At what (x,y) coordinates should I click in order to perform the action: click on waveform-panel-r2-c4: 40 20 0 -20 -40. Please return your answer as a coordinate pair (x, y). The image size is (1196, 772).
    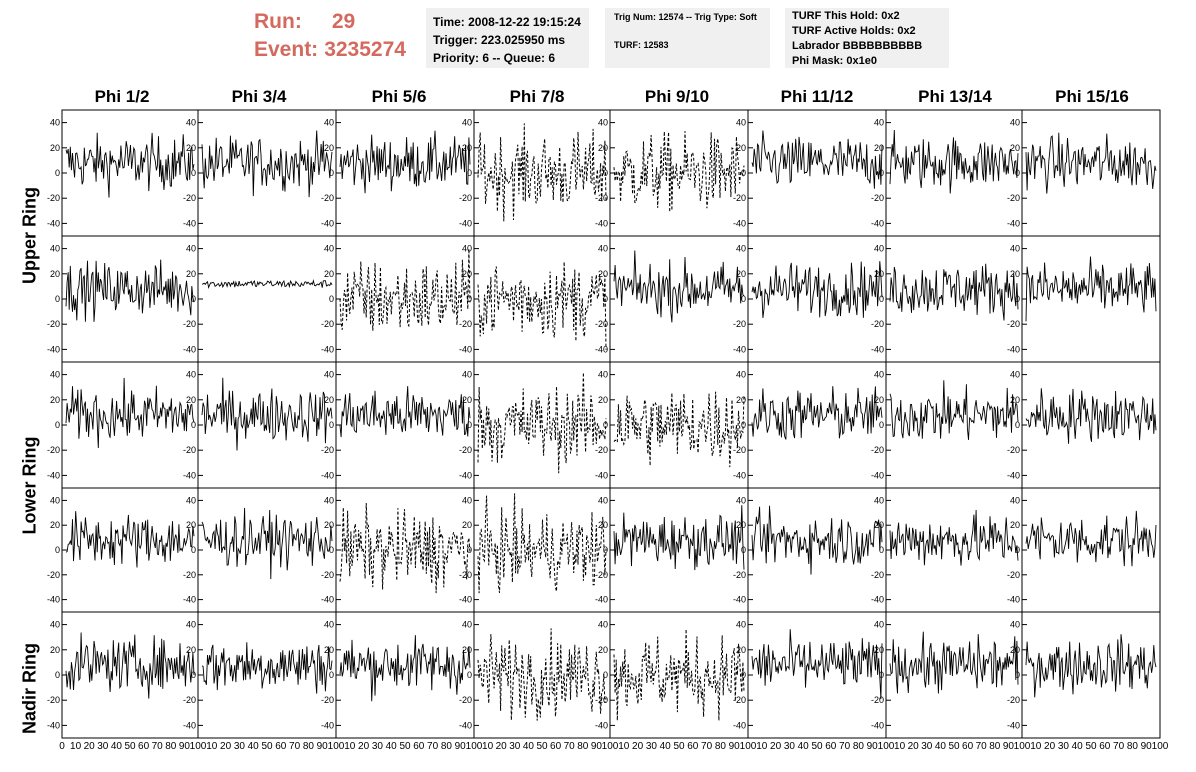
    Looking at the image, I should click on (672, 425).